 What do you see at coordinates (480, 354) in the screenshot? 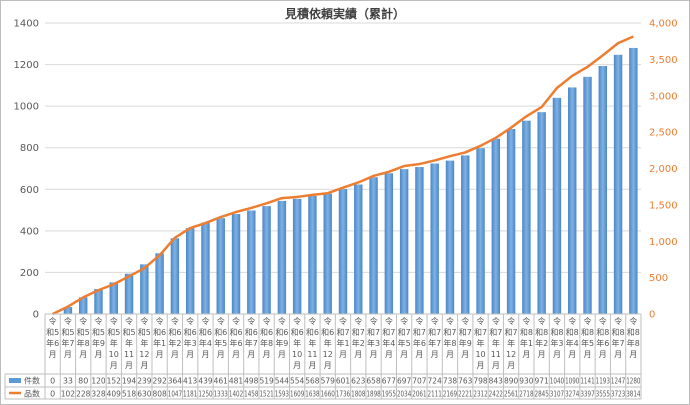
I see `x-category-label: 10` at bounding box center [480, 354].